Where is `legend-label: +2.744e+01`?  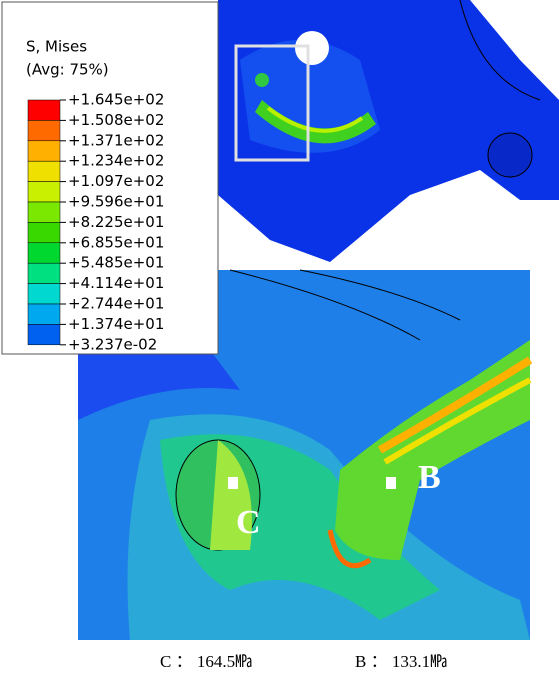 legend-label: +2.744e+01 is located at coordinates (116, 304).